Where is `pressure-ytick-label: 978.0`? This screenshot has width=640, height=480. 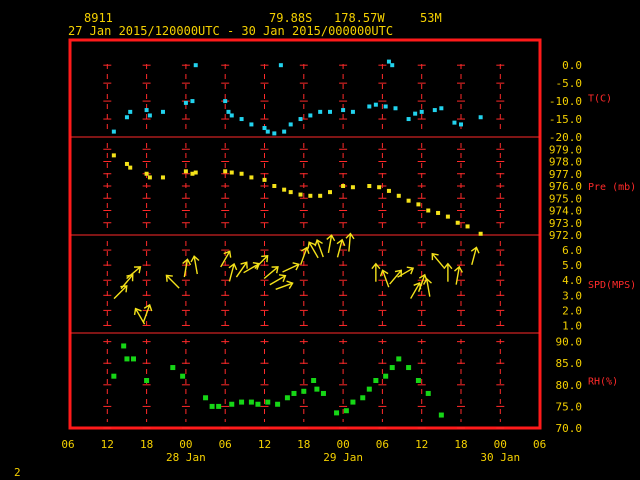
pressure-ytick-label: 978.0 is located at coordinates (565, 162).